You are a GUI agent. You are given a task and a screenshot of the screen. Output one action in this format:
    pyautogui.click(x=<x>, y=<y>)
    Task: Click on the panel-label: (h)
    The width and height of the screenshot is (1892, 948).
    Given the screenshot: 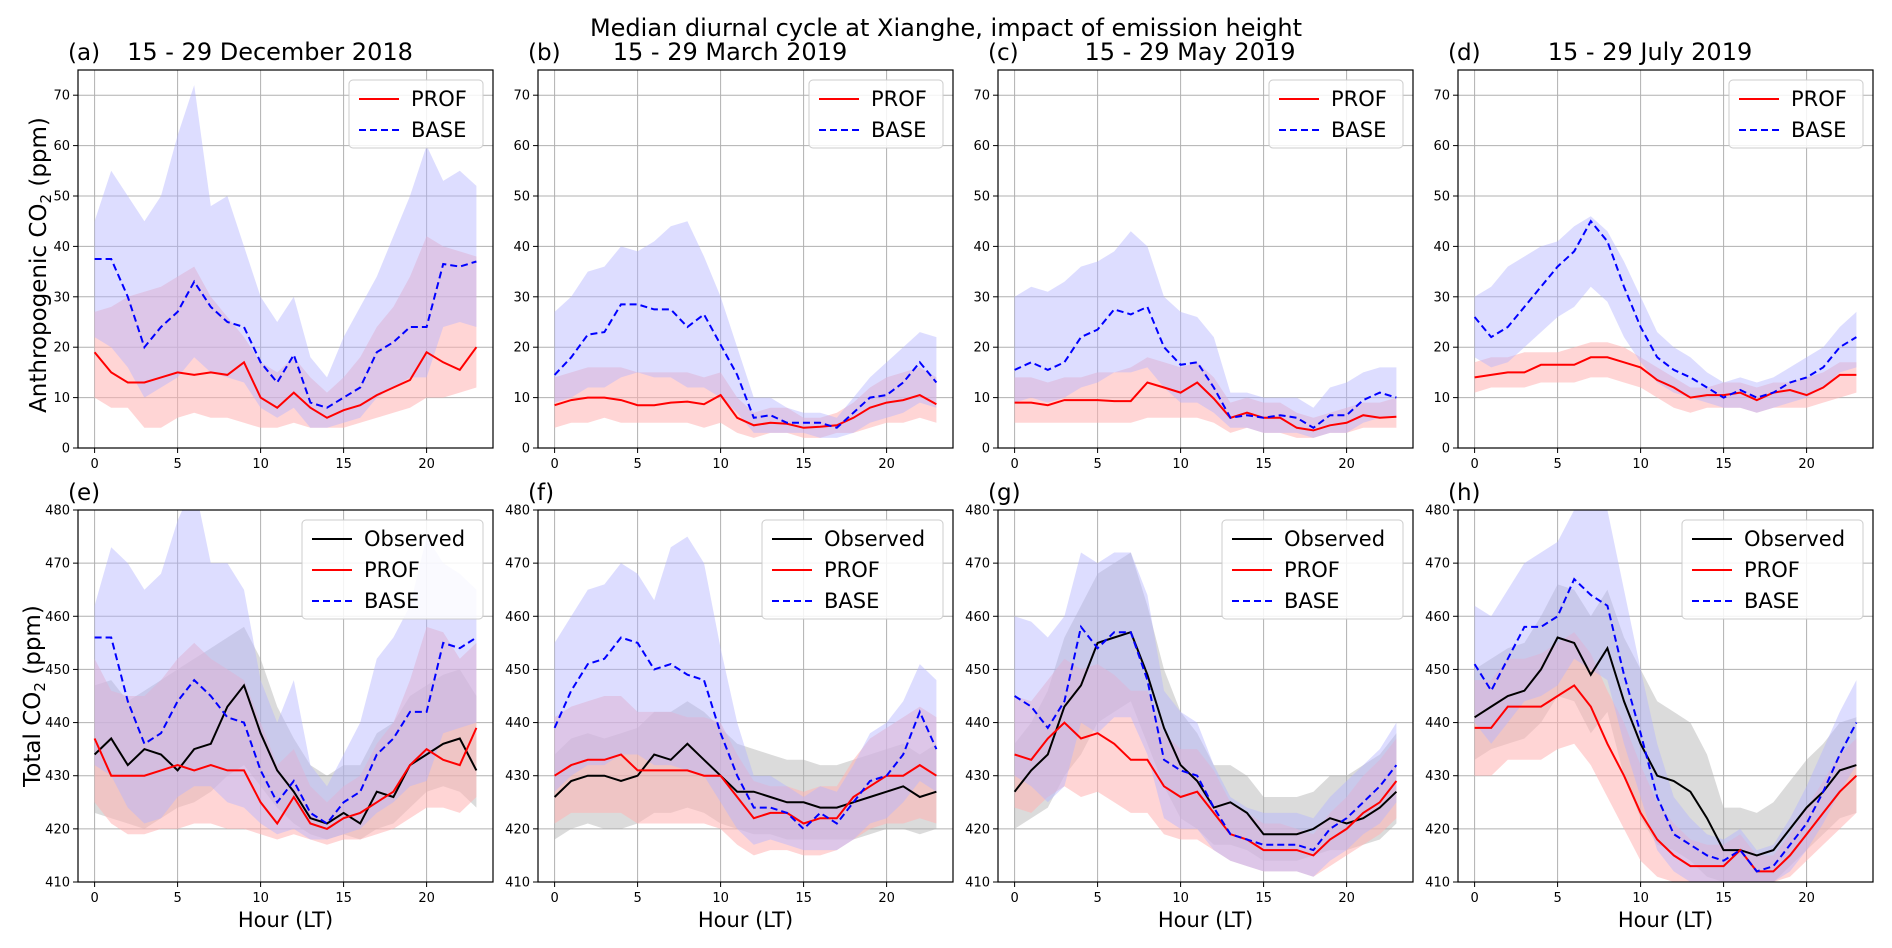 What is the action you would take?
    pyautogui.click(x=1464, y=493)
    